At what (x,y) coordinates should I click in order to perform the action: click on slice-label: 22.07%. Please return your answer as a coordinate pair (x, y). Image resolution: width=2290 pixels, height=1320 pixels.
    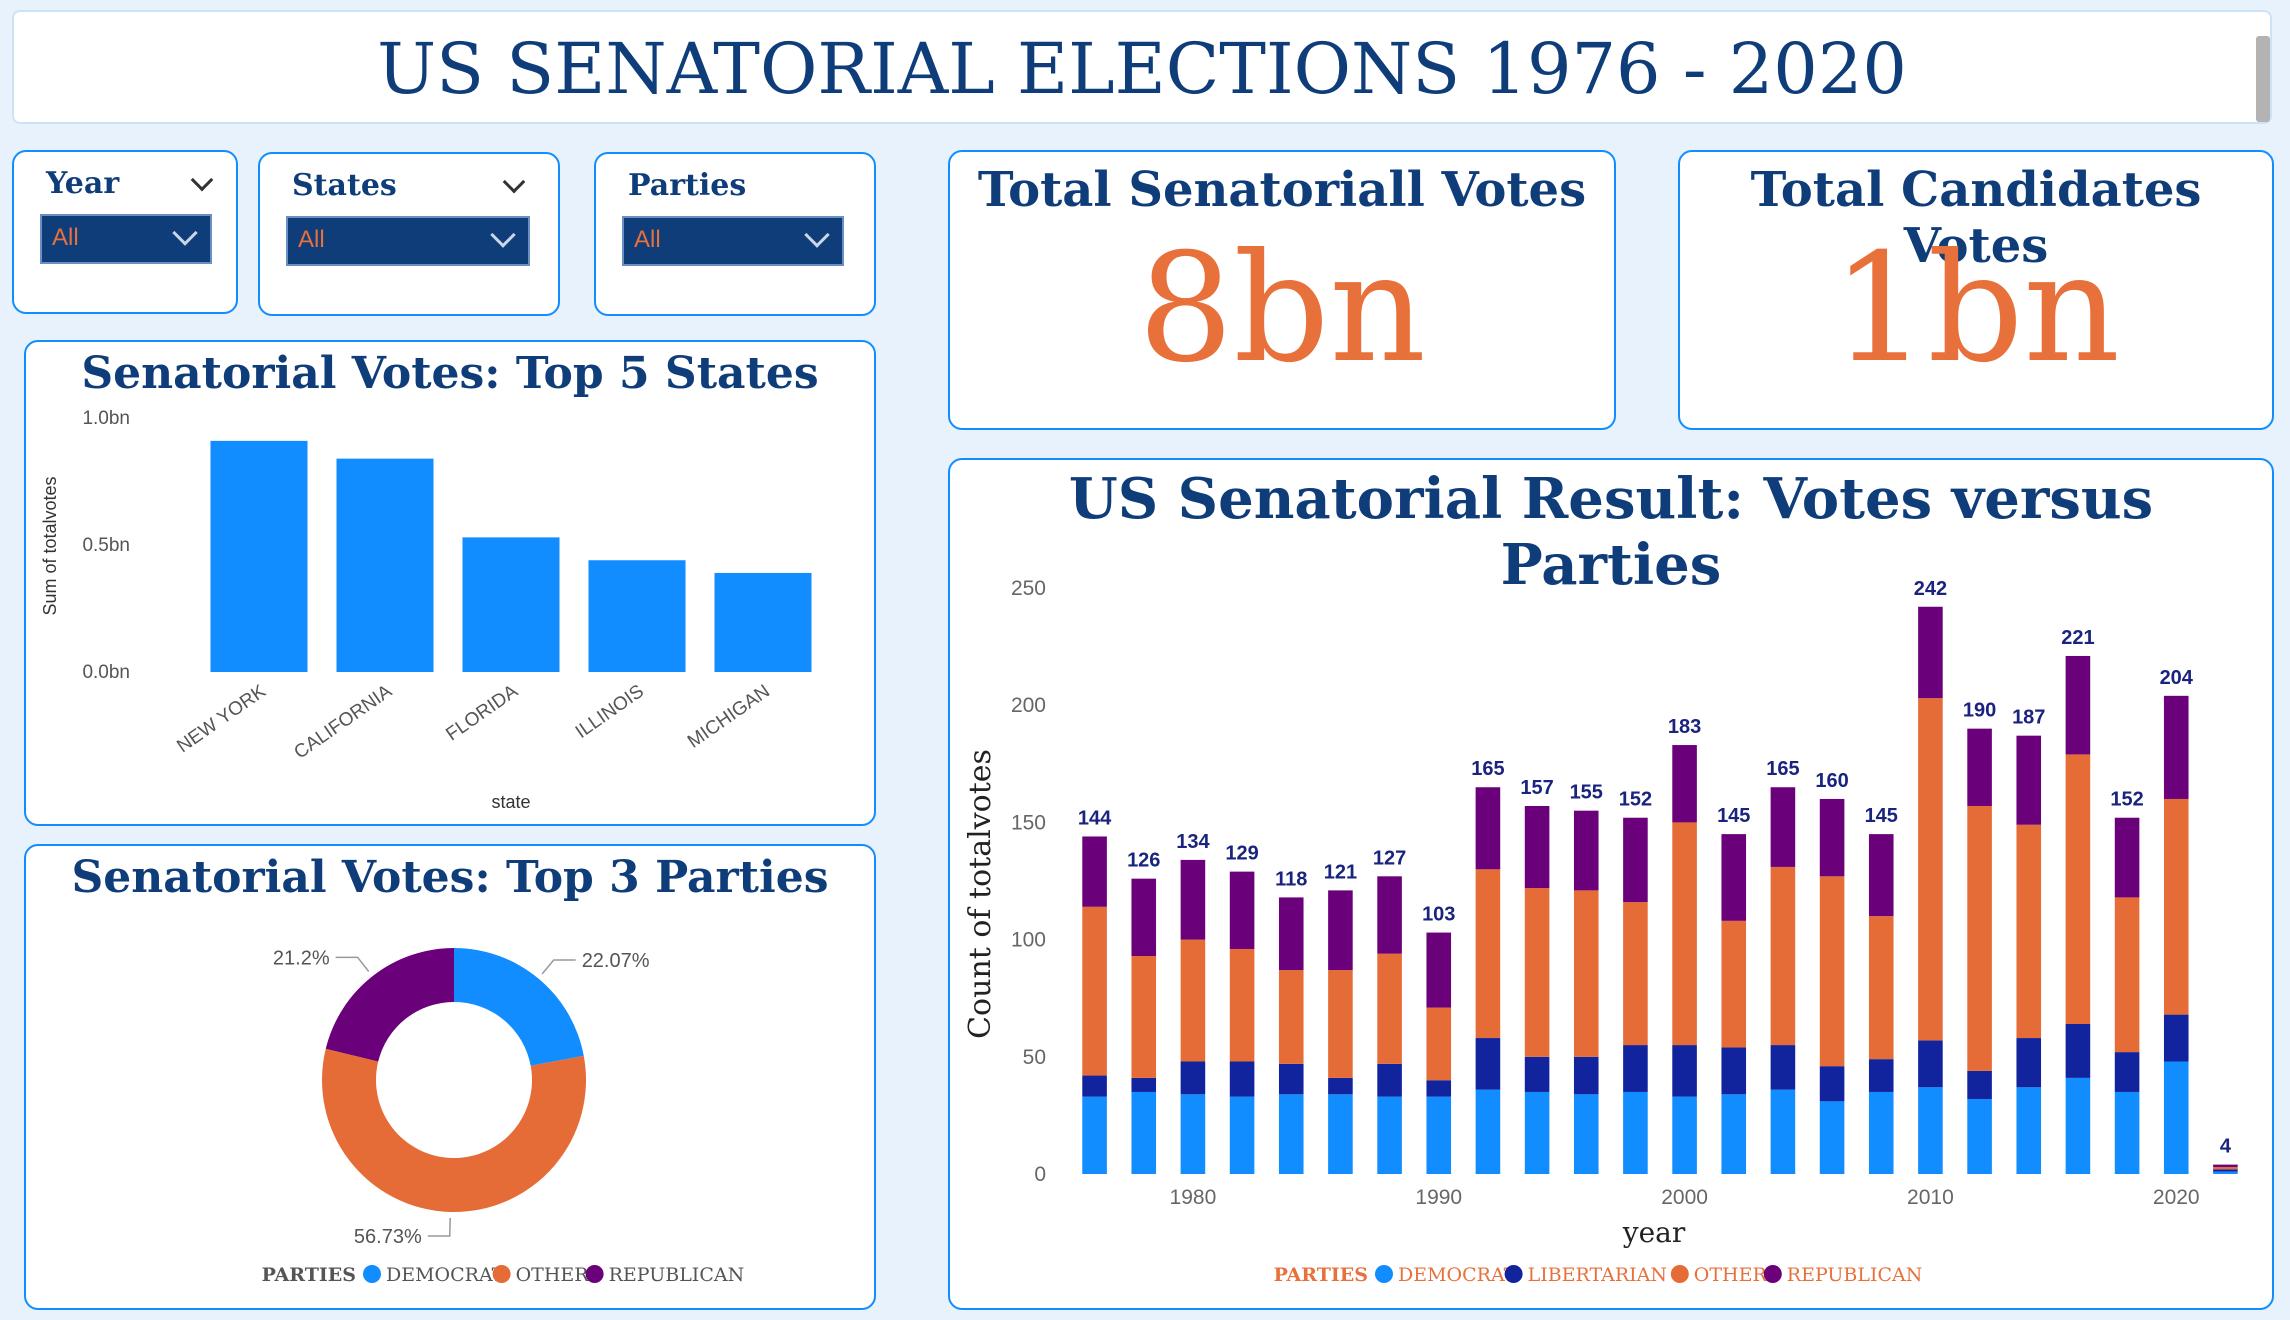
    Looking at the image, I should click on (616, 961).